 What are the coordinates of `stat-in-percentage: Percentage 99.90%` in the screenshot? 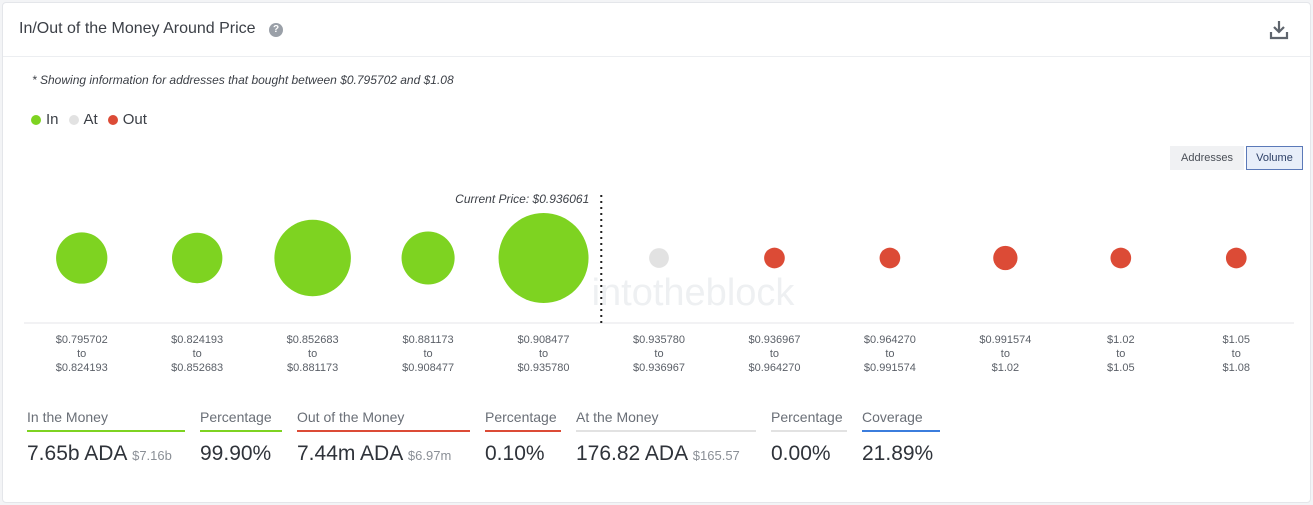 It's located at (241, 437).